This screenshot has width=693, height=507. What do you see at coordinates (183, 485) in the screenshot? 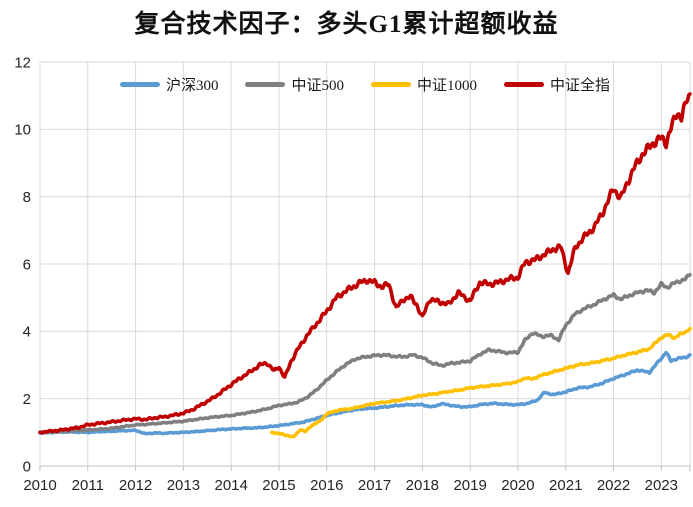
I see `x-tick-label: 2013` at bounding box center [183, 485].